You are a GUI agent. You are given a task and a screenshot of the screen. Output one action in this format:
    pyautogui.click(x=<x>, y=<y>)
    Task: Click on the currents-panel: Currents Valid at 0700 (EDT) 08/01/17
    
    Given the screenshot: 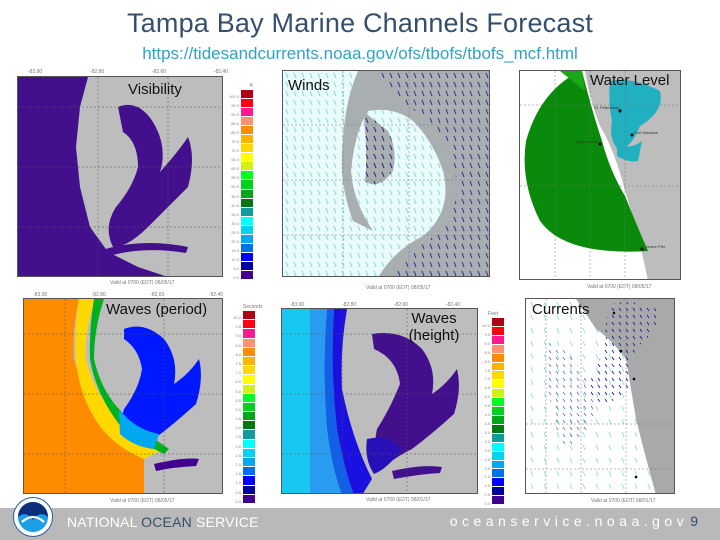 What is the action you would take?
    pyautogui.click(x=607, y=399)
    